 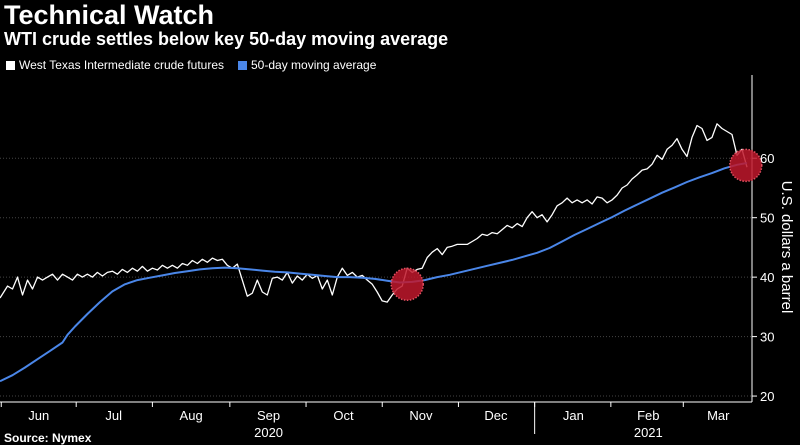 What do you see at coordinates (191, 415) in the screenshot?
I see `x-tick-label-aug: Aug` at bounding box center [191, 415].